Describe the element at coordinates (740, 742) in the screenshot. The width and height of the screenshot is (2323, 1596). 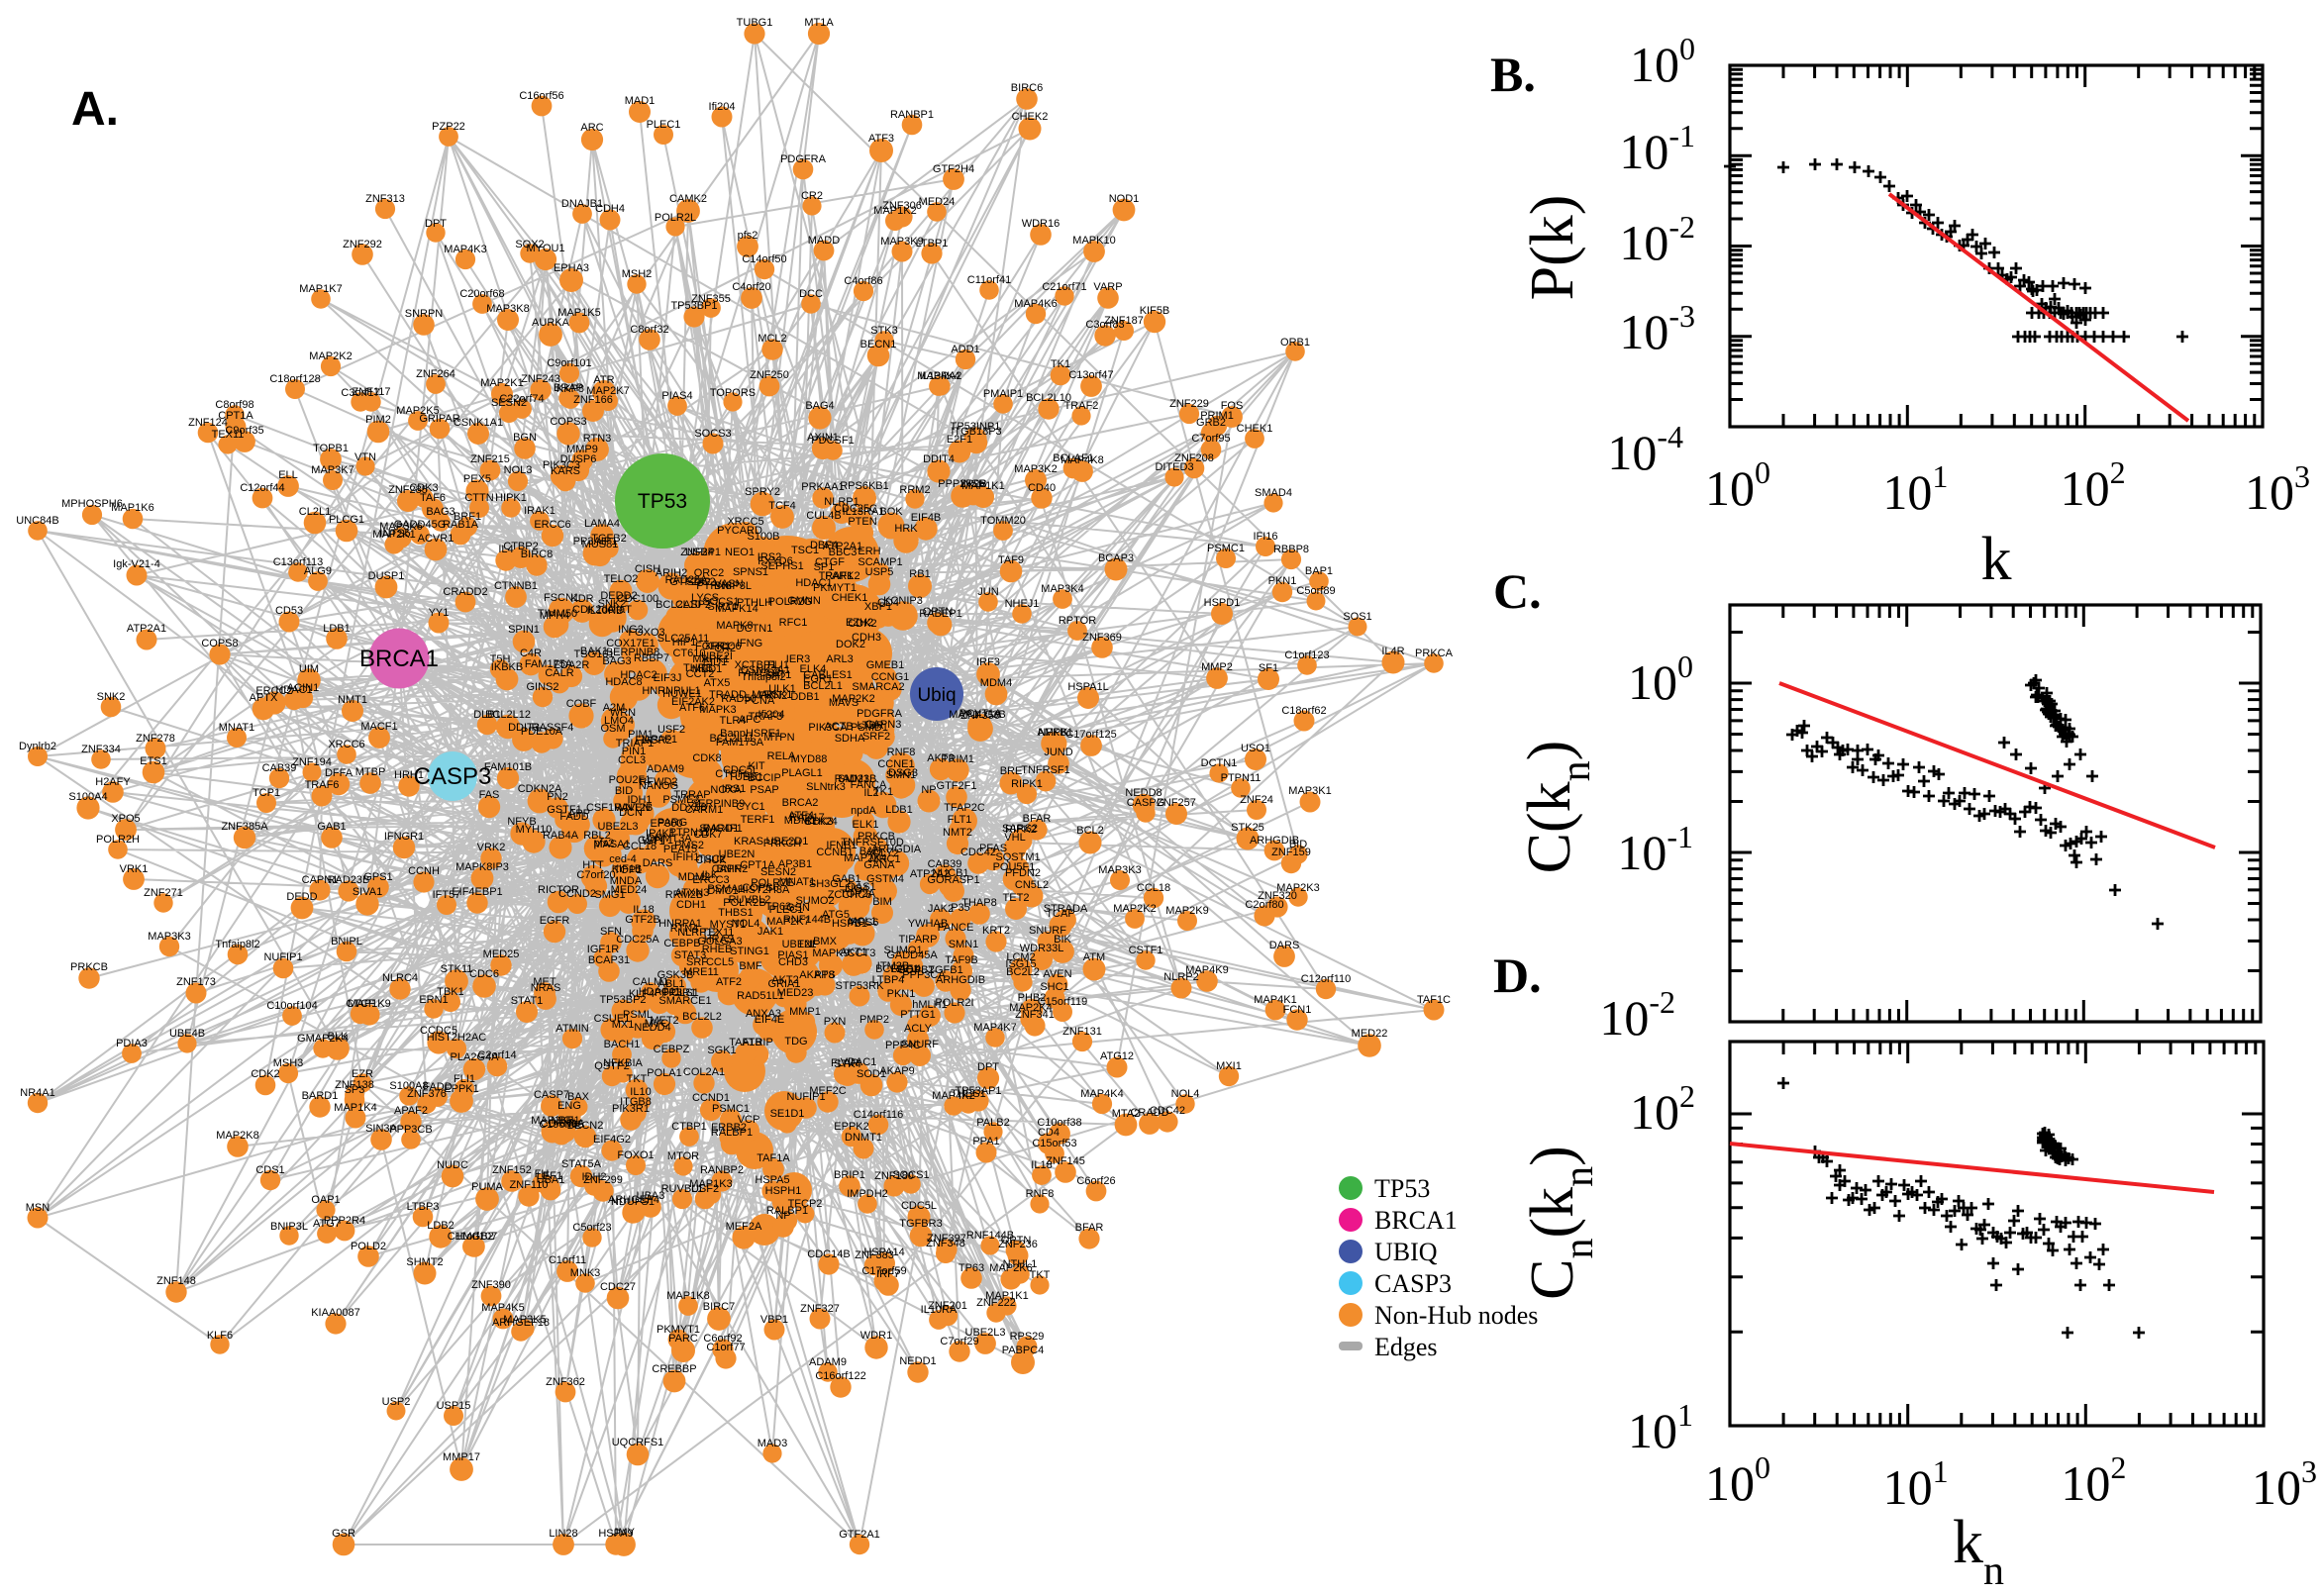
I see `svg-text: FAM173A` at that location.